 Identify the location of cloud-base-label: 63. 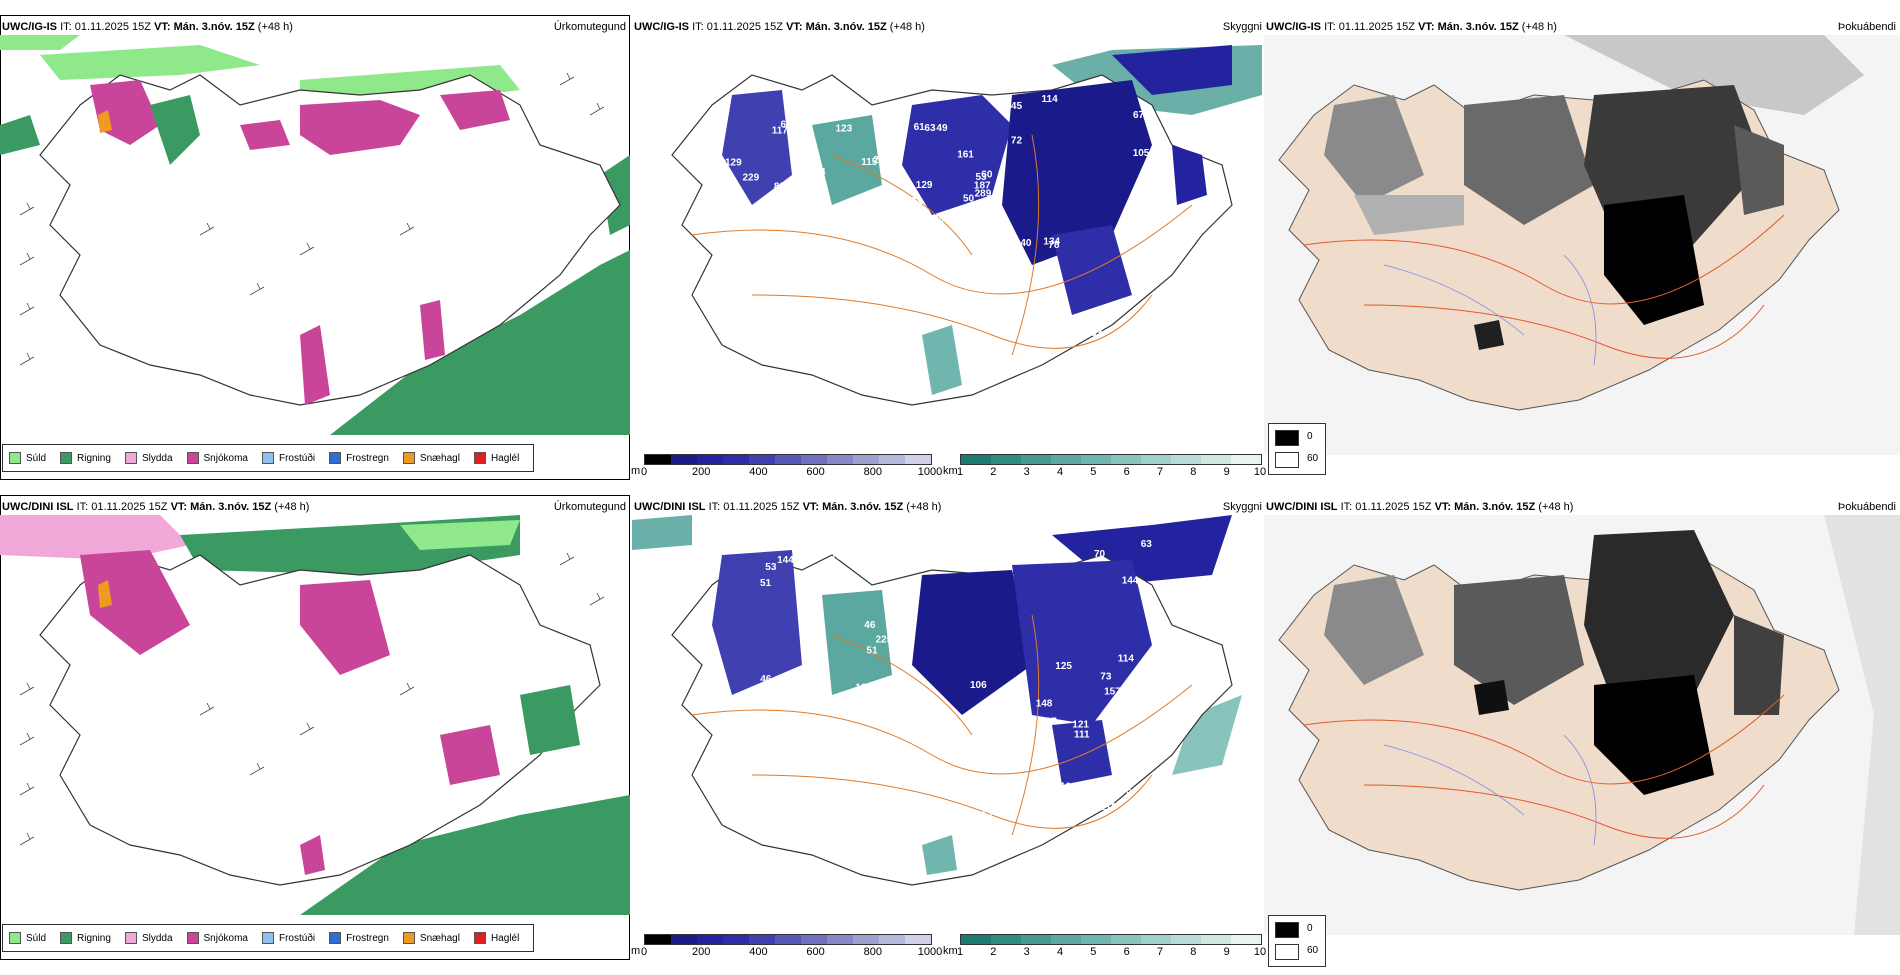
(930, 128).